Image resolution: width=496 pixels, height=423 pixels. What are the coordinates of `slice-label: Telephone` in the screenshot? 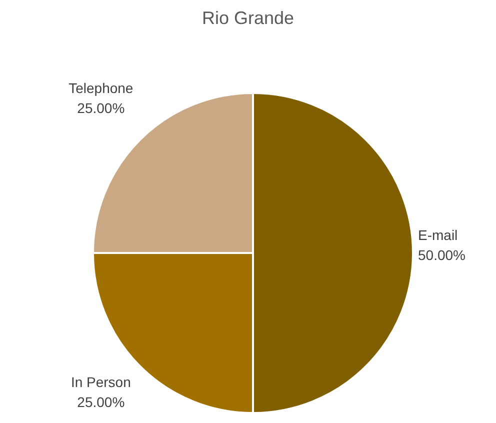 It's located at (101, 88).